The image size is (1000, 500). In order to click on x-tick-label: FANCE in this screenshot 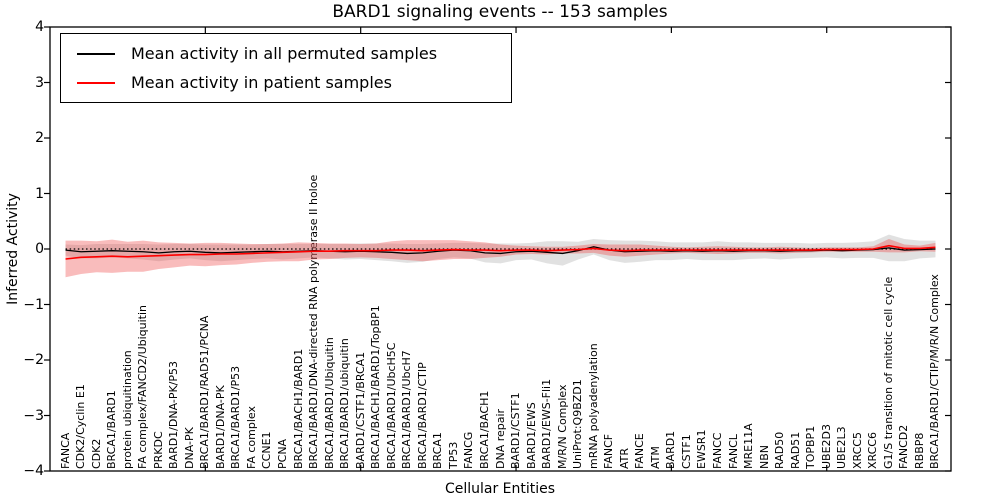, I will do `click(640, 451)`.